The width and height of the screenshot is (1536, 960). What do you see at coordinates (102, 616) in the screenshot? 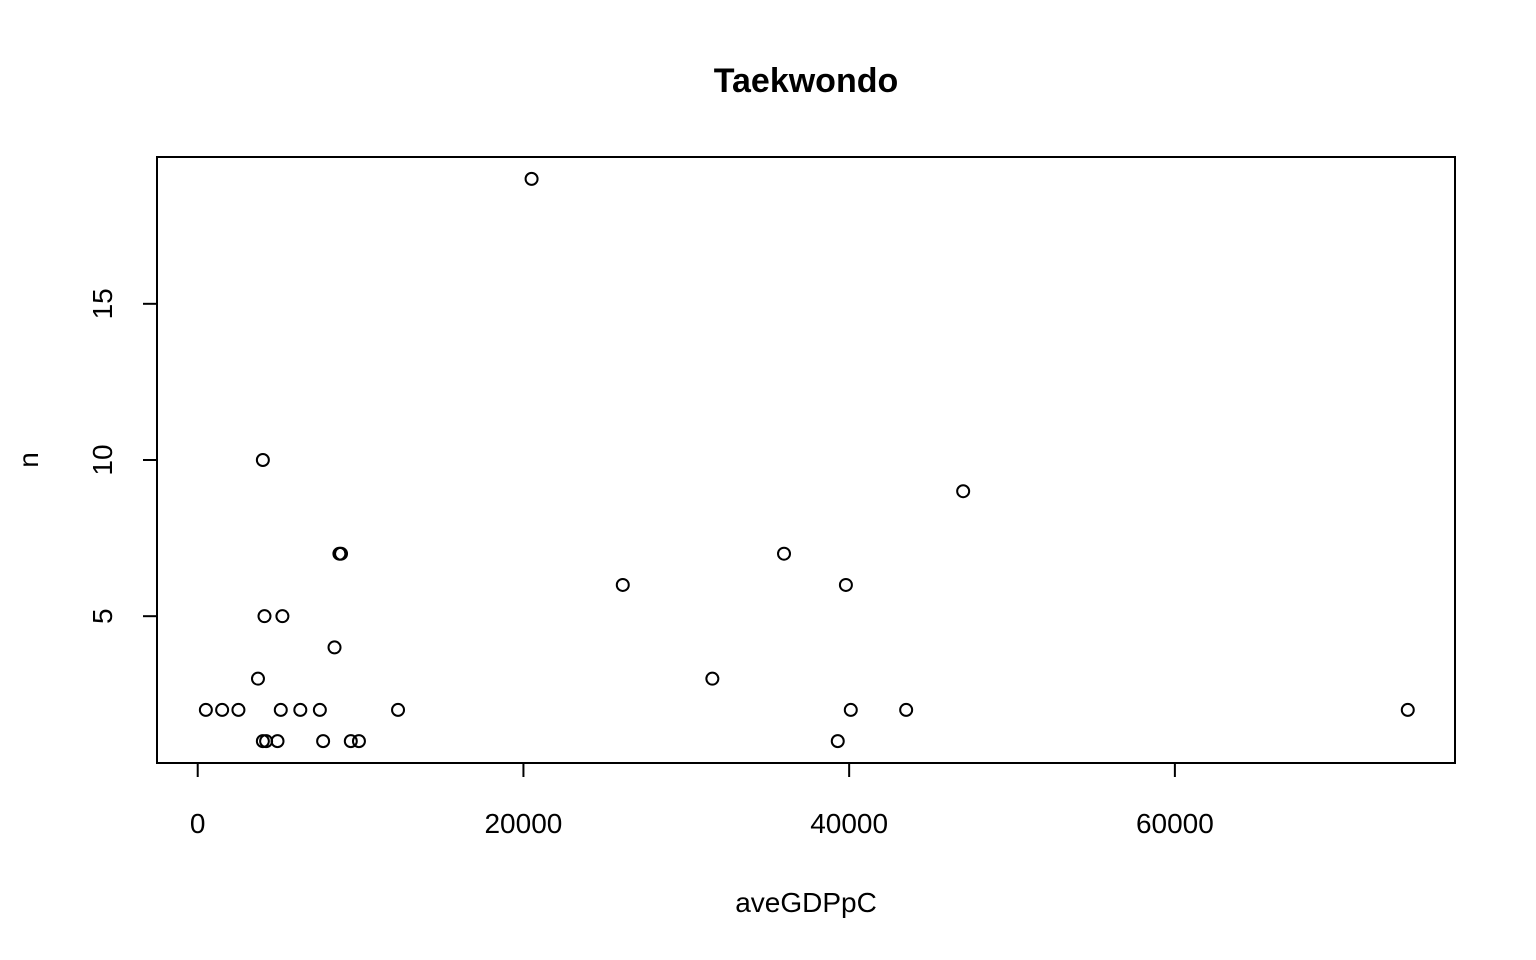
I see `y-tick-label: 5` at bounding box center [102, 616].